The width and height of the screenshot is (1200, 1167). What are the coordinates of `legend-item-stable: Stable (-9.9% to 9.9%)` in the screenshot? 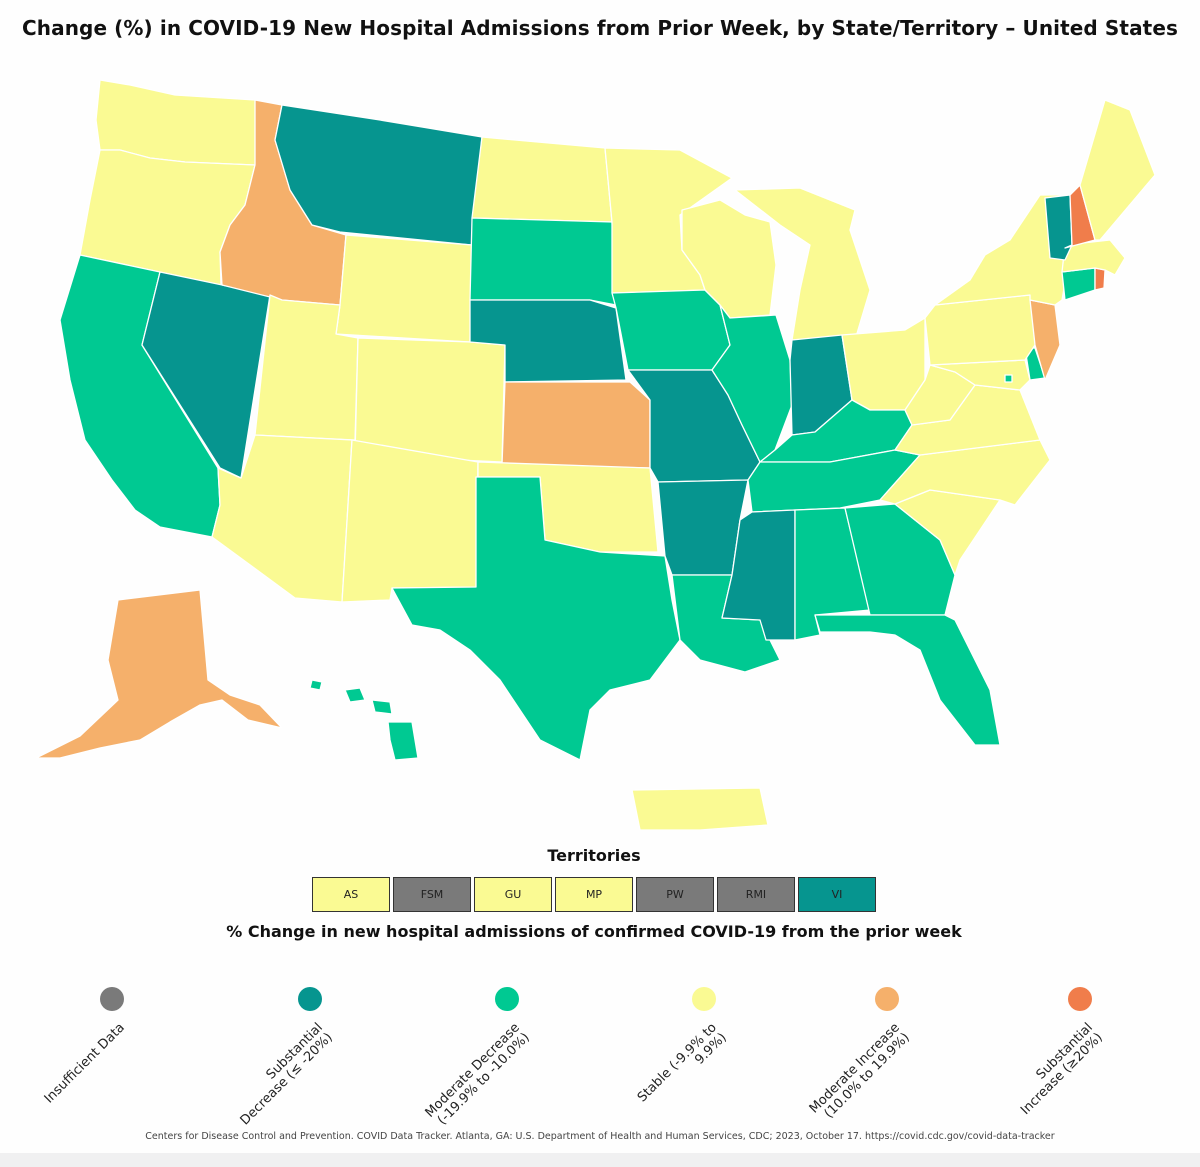 It's located at (682, 1047).